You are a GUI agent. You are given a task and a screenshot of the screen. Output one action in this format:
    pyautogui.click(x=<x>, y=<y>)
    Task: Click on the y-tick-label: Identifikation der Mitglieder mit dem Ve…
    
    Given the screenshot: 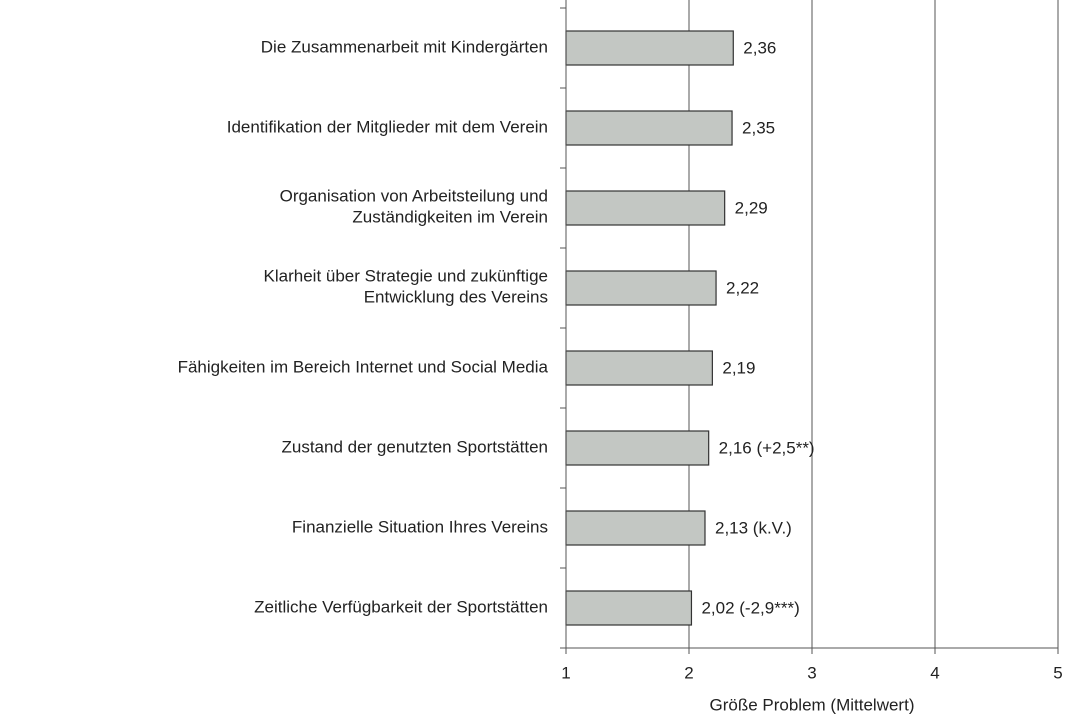 What is the action you would take?
    pyautogui.click(x=387, y=126)
    